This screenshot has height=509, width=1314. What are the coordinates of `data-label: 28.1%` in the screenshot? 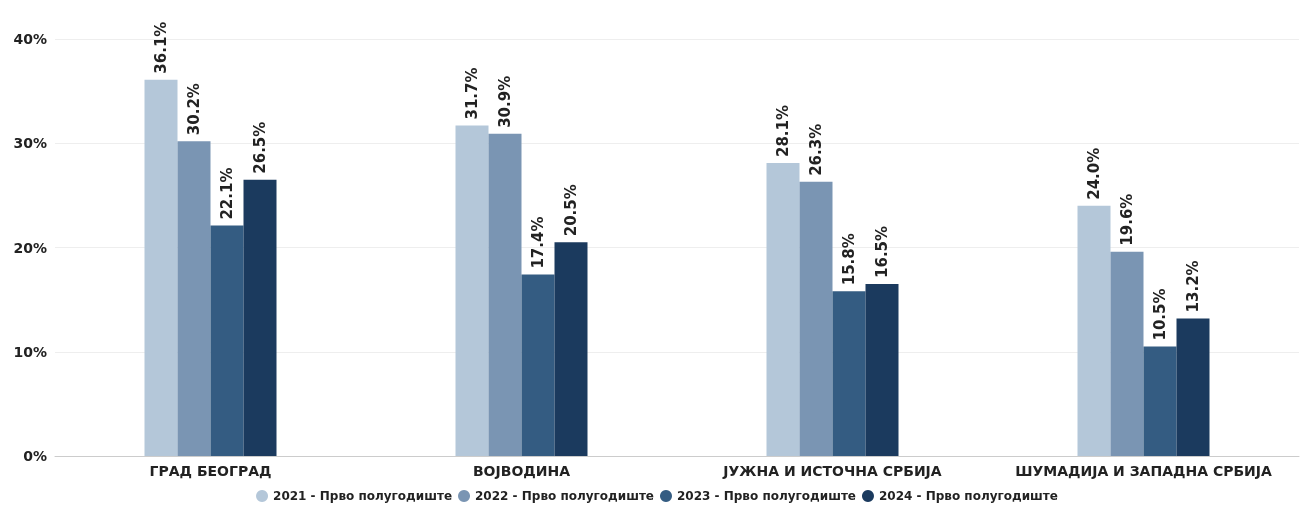 It's located at (783, 131).